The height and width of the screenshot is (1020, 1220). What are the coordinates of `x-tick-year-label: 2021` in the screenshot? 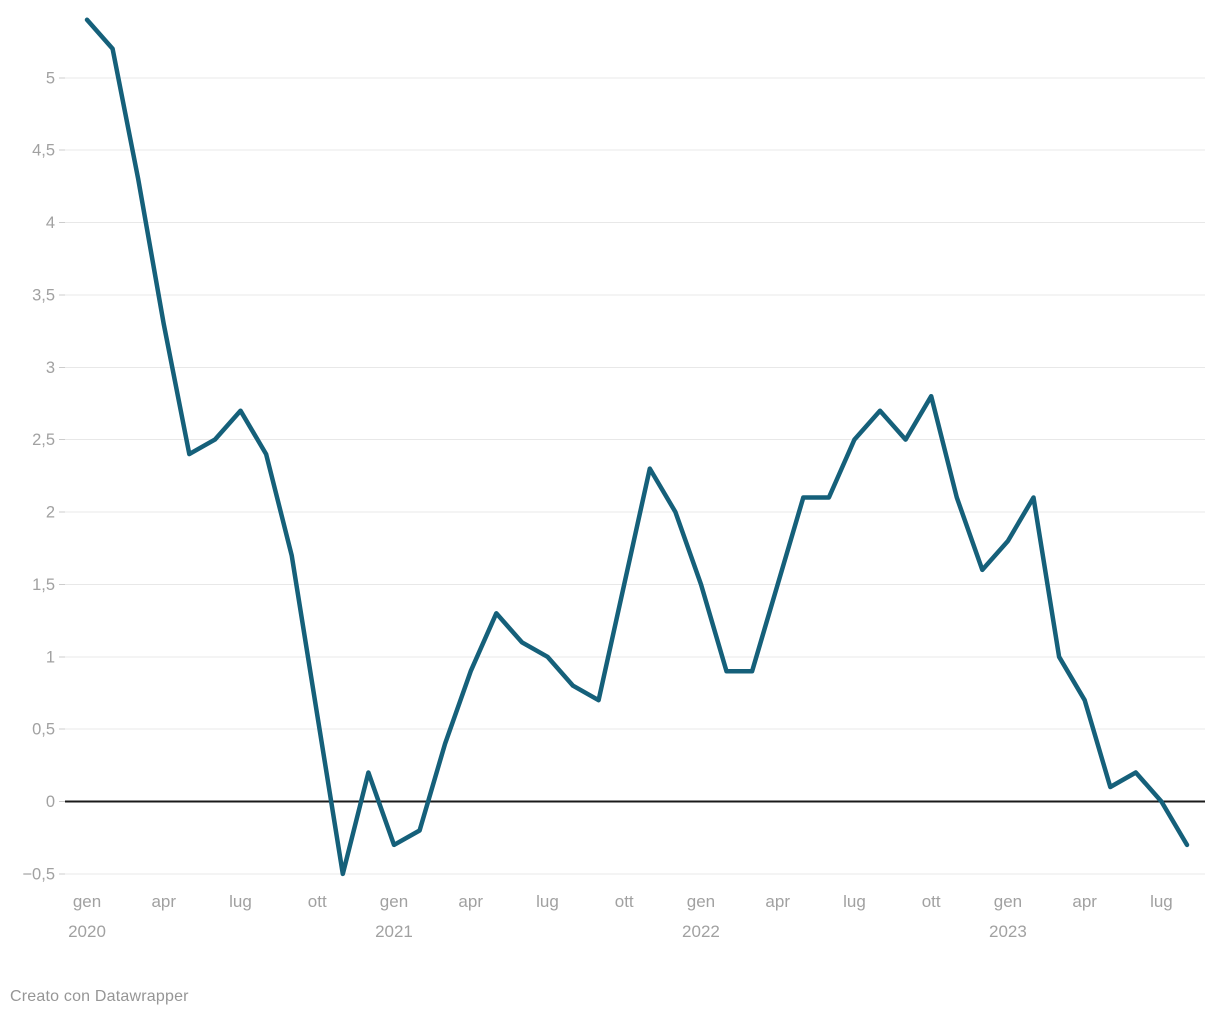 It's located at (394, 931).